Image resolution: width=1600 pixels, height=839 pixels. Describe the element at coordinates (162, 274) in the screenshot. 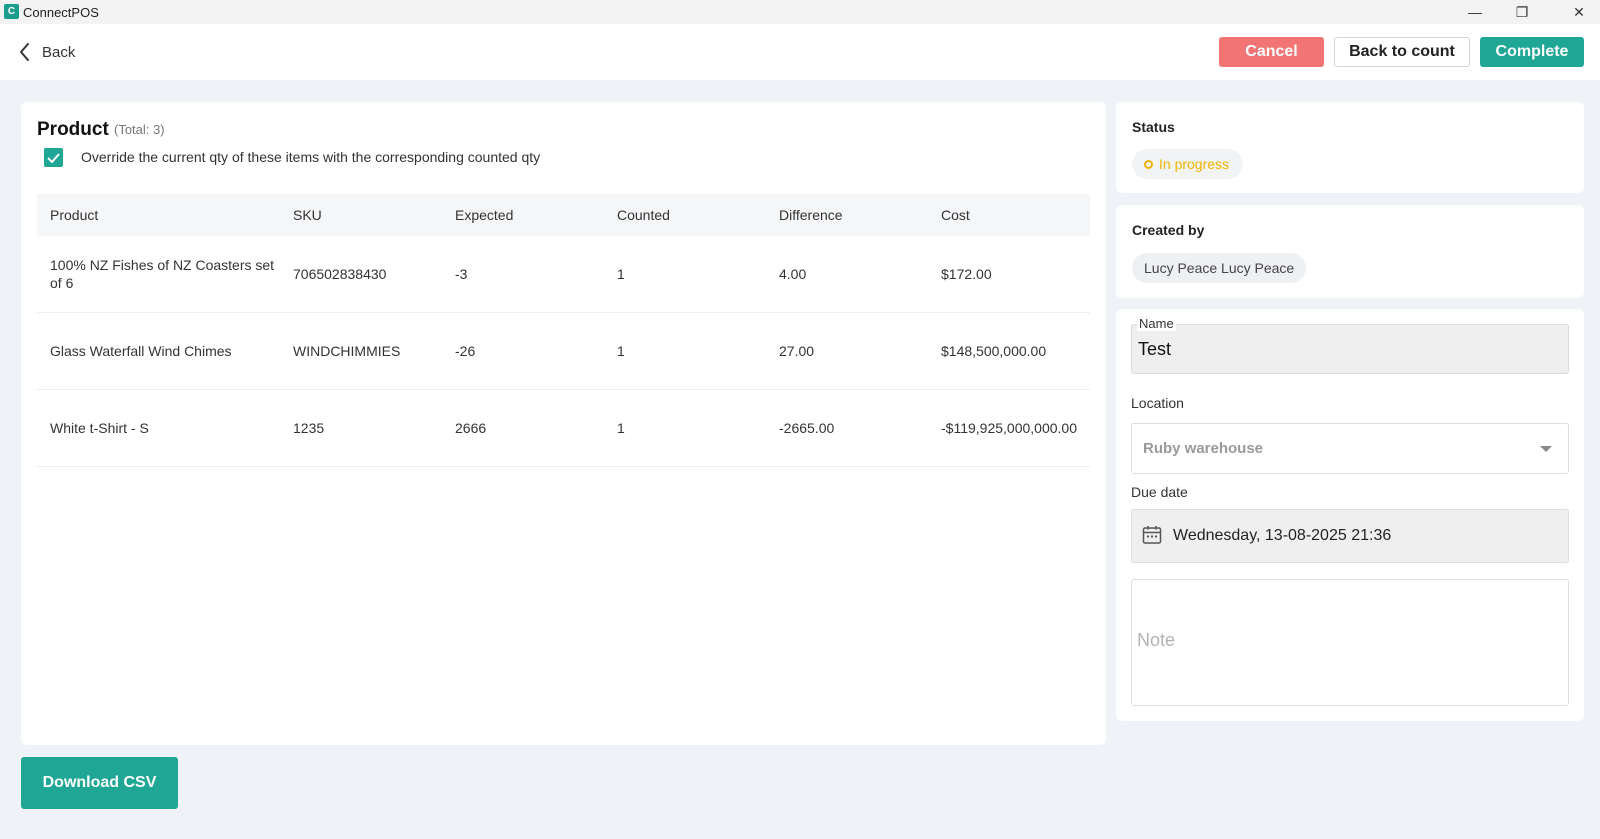

I see `cell-product: 100% NZ Fishes of NZ Coasters set of 6` at that location.